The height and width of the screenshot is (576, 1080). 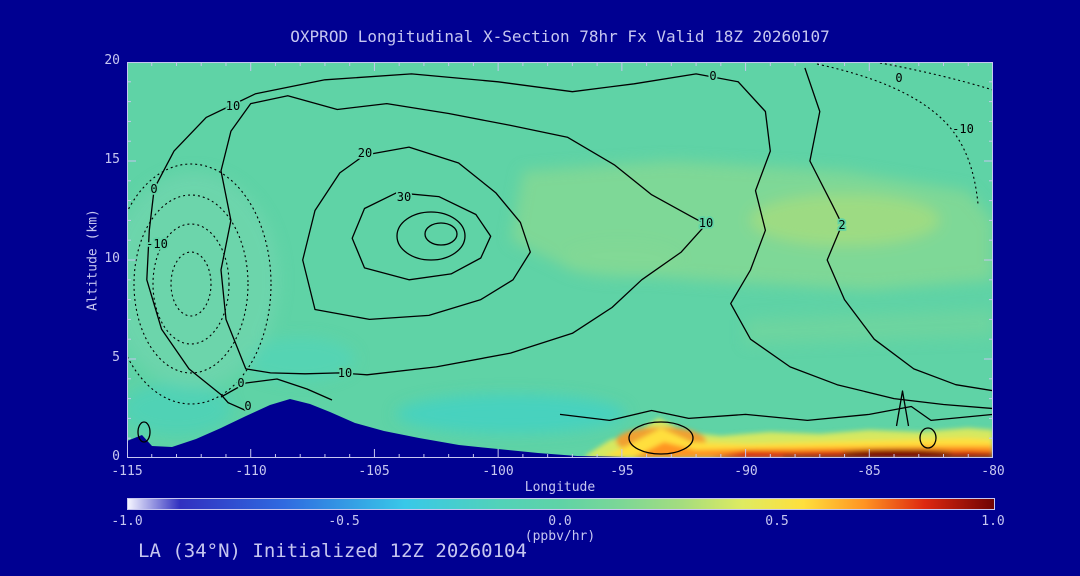 I want to click on contour-surface-band, so click(x=776, y=413).